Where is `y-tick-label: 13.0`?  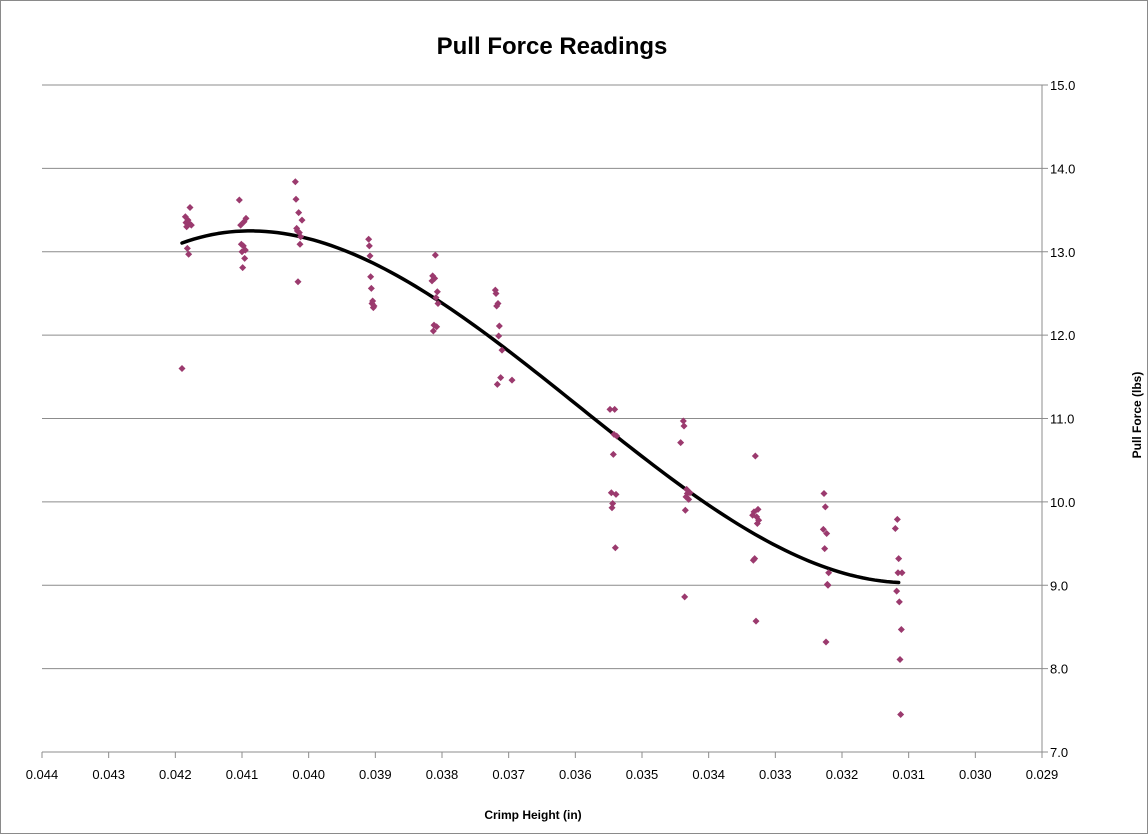
y-tick-label: 13.0 is located at coordinates (1062, 252).